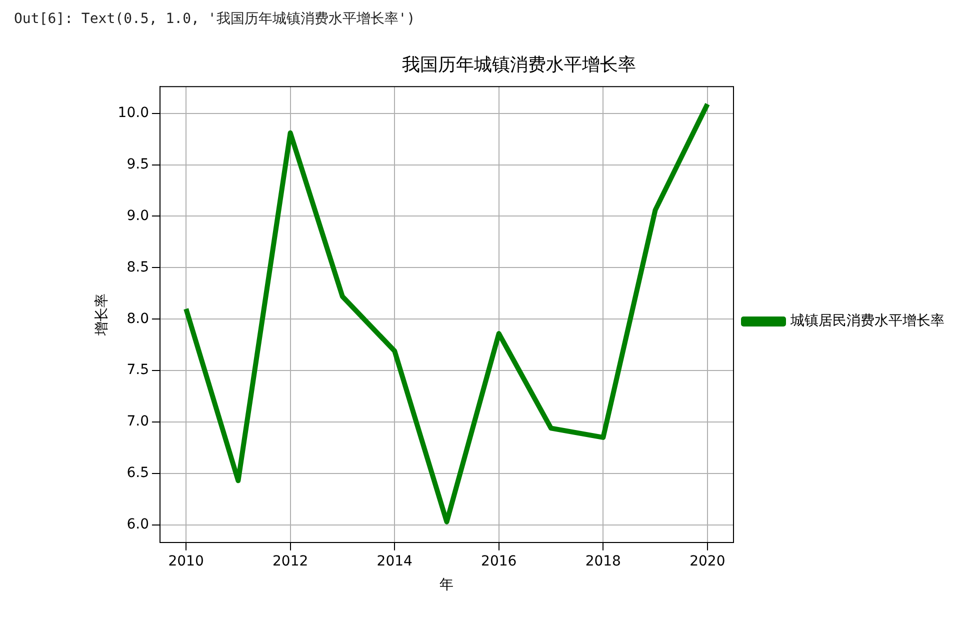 This screenshot has width=968, height=618. What do you see at coordinates (867, 321) in the screenshot?
I see `legend-label: 城镇居民消费水平增长率` at bounding box center [867, 321].